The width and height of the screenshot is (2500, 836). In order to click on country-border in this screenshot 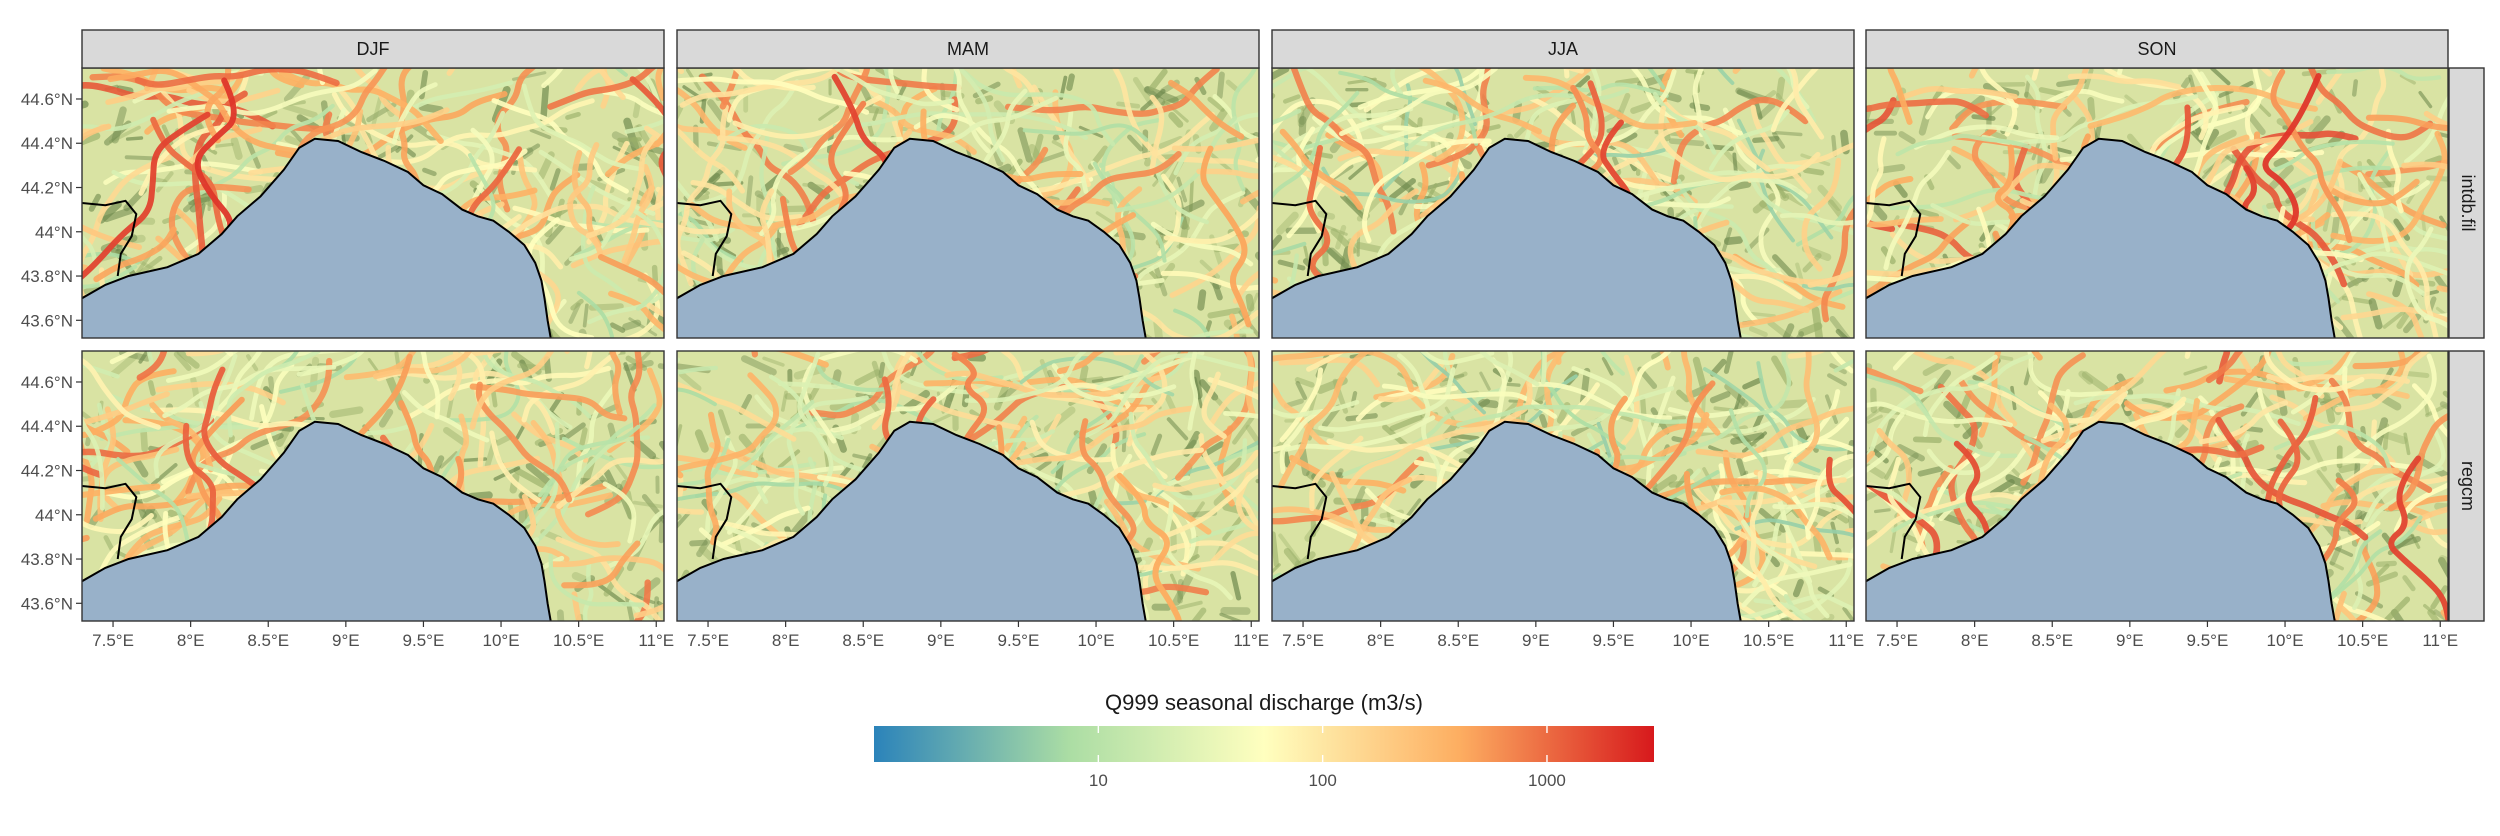, I will do `click(705, 238)`.